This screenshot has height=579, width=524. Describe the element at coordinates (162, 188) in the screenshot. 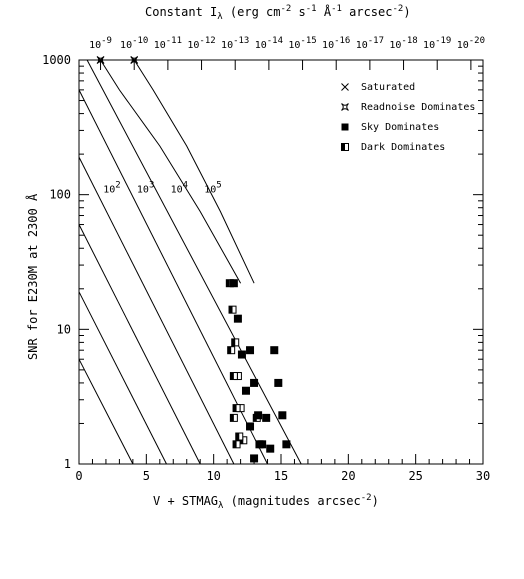

I see `curve-labels: 102 103 104 105` at that location.